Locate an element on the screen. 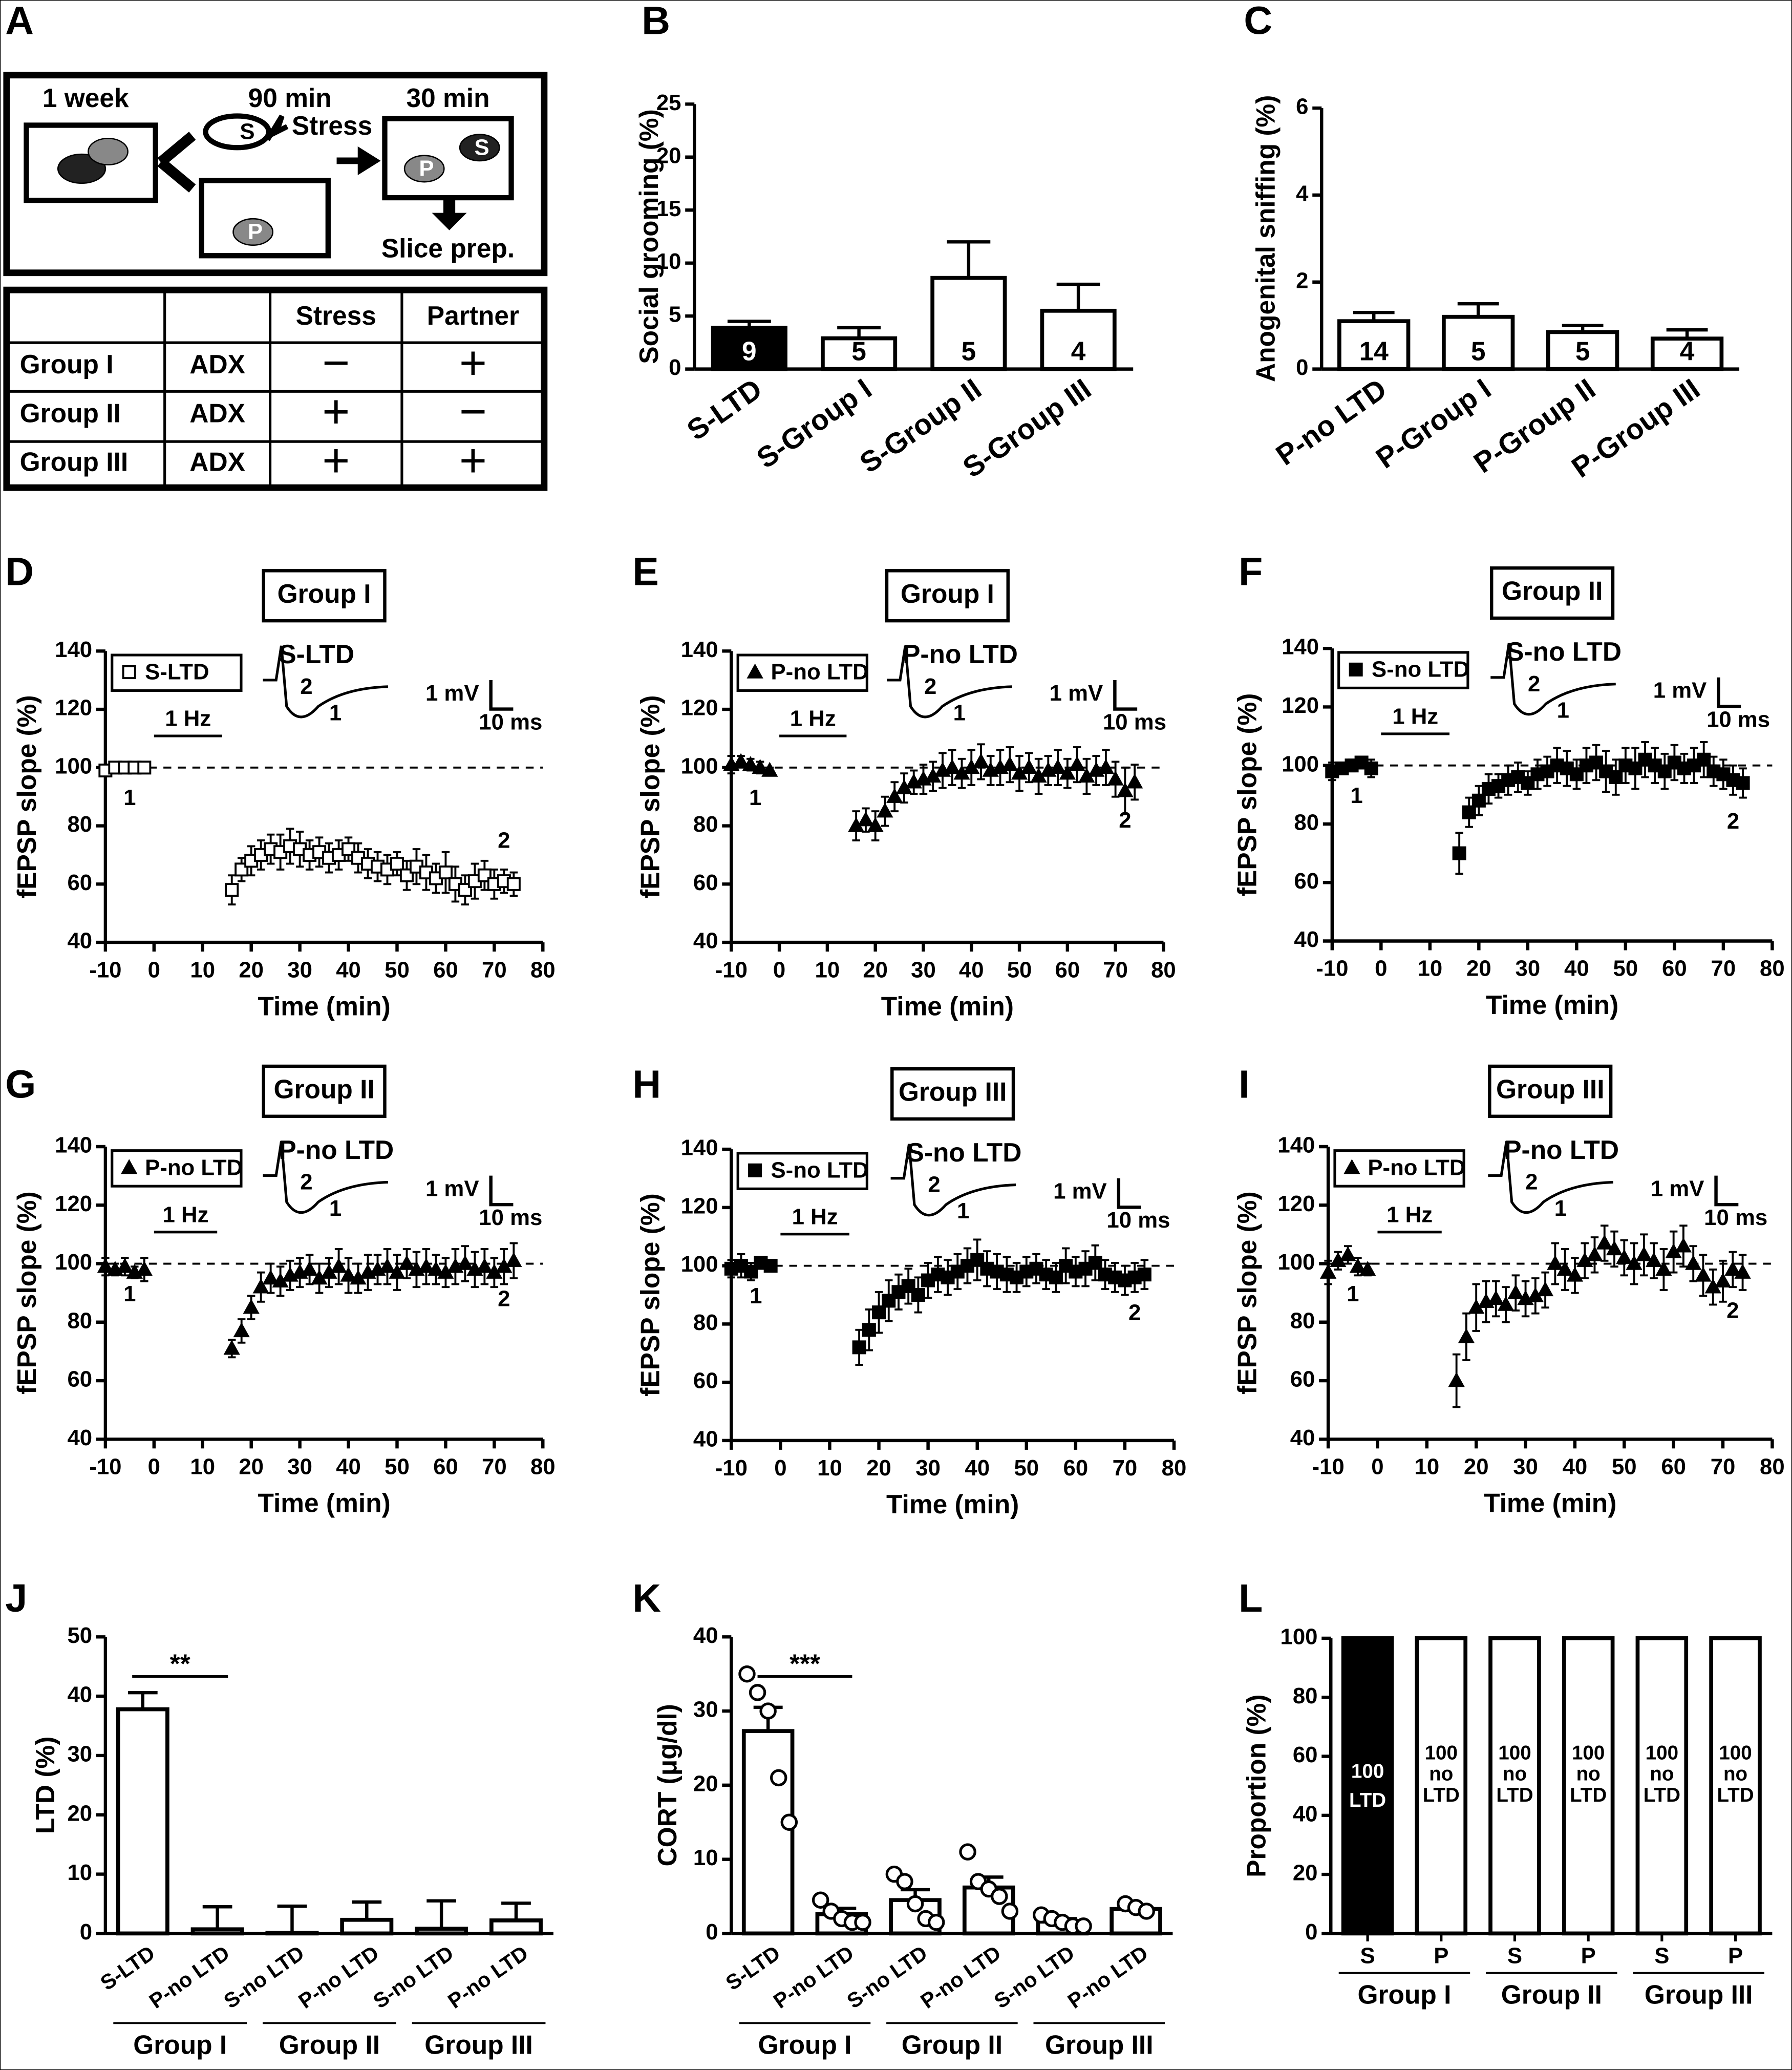 Image resolution: width=1792 pixels, height=2070 pixels. panel-letter: L is located at coordinates (1251, 1598).